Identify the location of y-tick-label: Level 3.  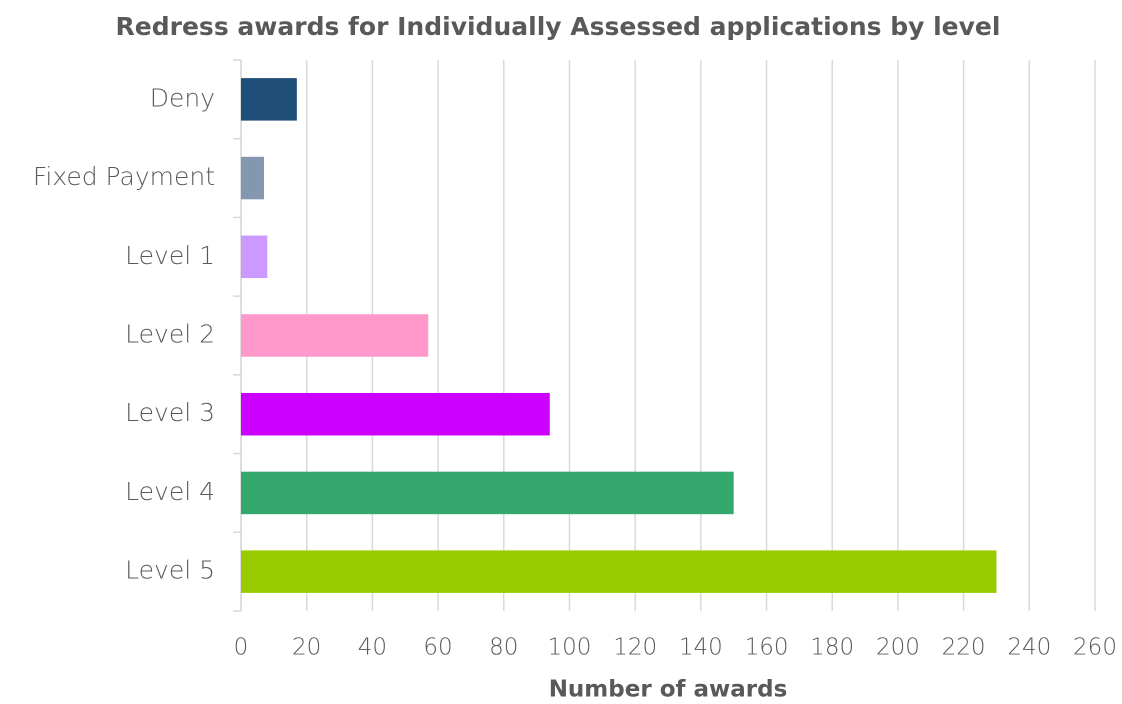
(170, 412).